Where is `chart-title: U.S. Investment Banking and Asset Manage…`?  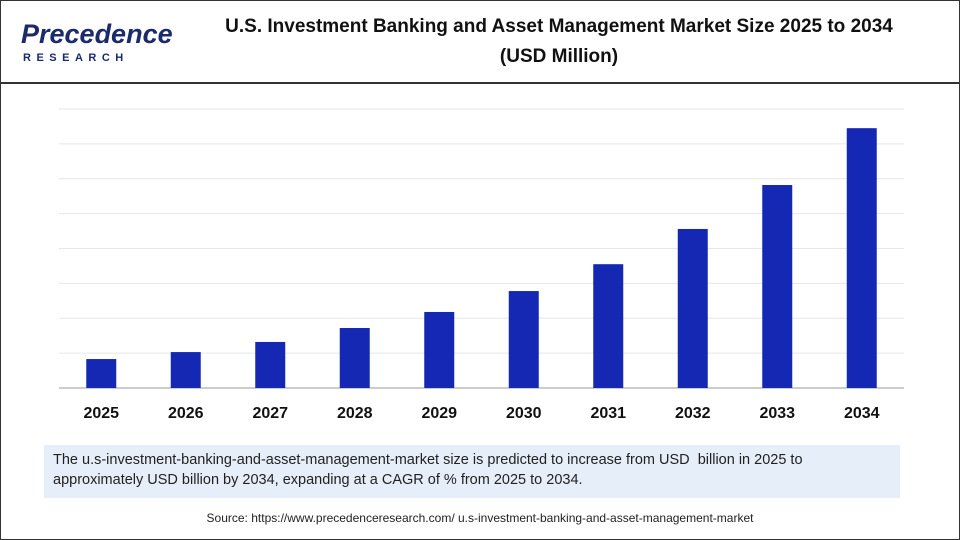
chart-title: U.S. Investment Banking and Asset Manage… is located at coordinates (559, 26).